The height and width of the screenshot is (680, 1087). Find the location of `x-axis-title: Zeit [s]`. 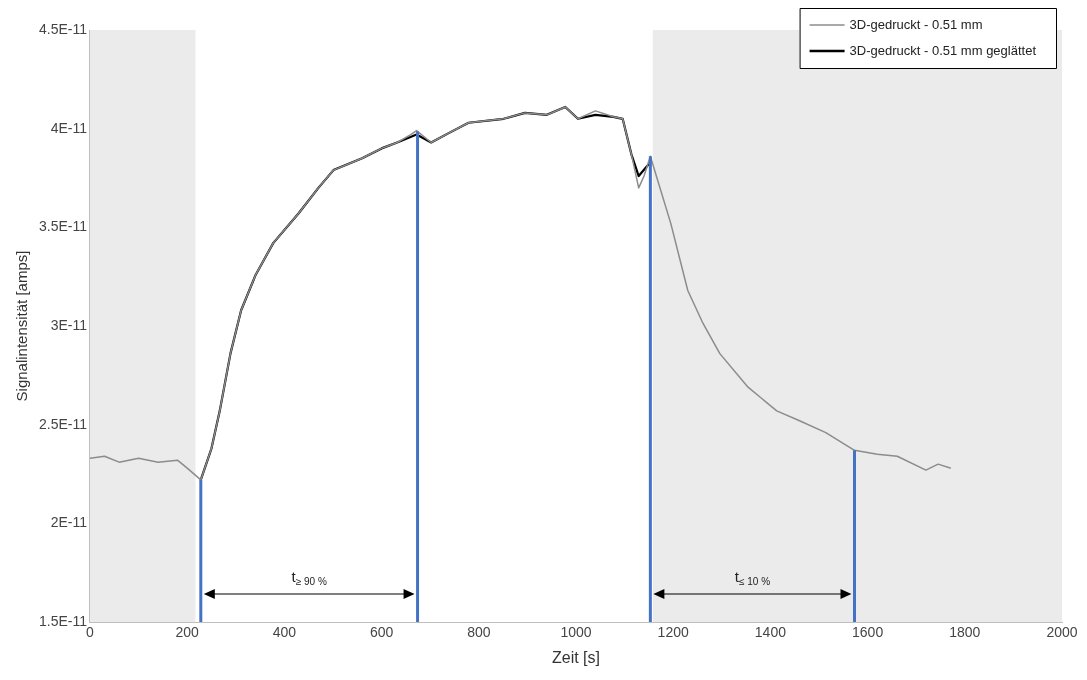

x-axis-title: Zeit [s] is located at coordinates (576, 657).